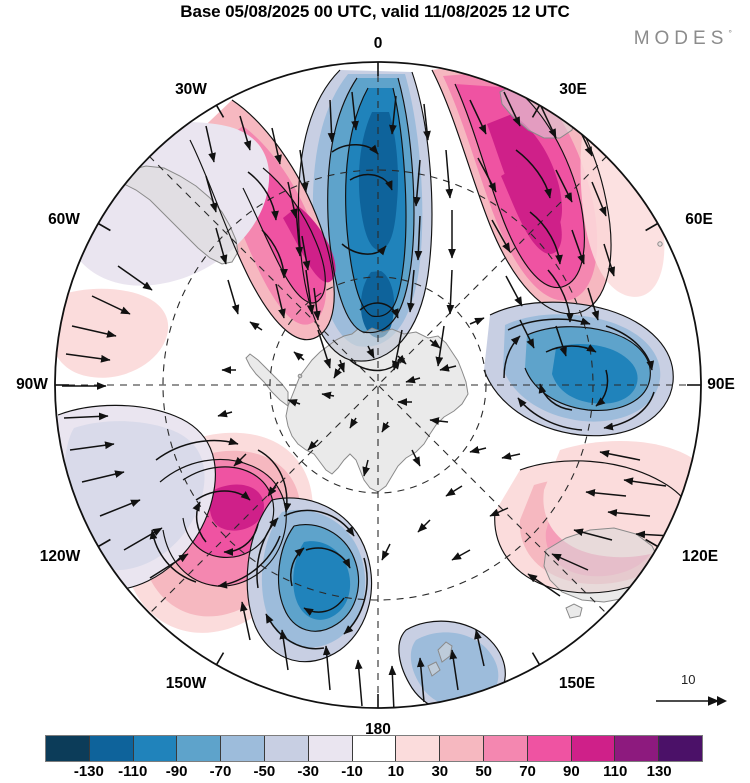  I want to click on colorbar: -130 -110 -90 -70 -50 -30 -10 10 30 50 70 90 110 130, so click(375, 758).